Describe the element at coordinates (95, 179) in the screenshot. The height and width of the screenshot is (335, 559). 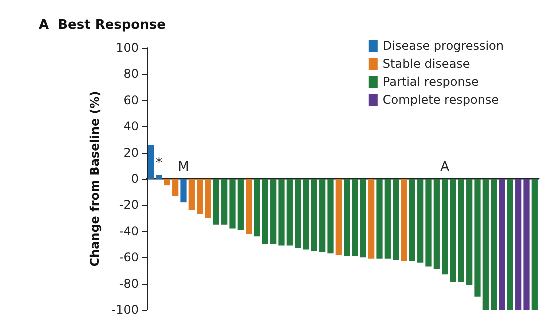
I see `y-axis-title: Change from Baseline (%)` at that location.